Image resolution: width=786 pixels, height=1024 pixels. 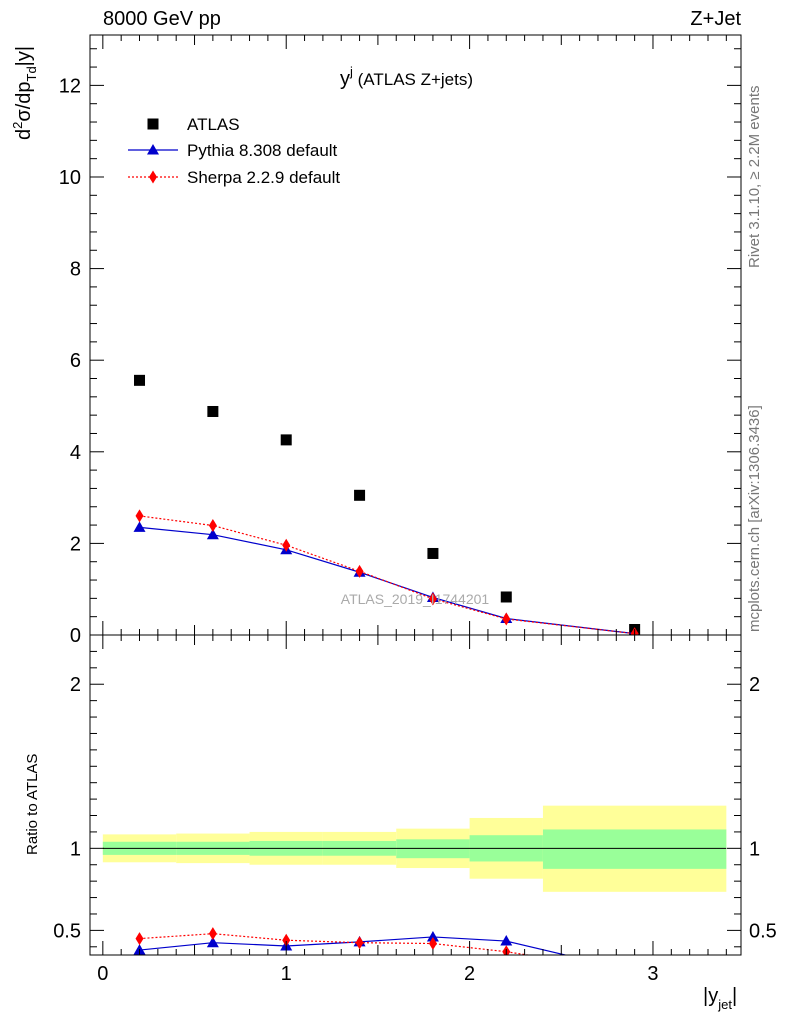 What do you see at coordinates (162, 19) in the screenshot?
I see `header-left: 8000 GeV pp` at bounding box center [162, 19].